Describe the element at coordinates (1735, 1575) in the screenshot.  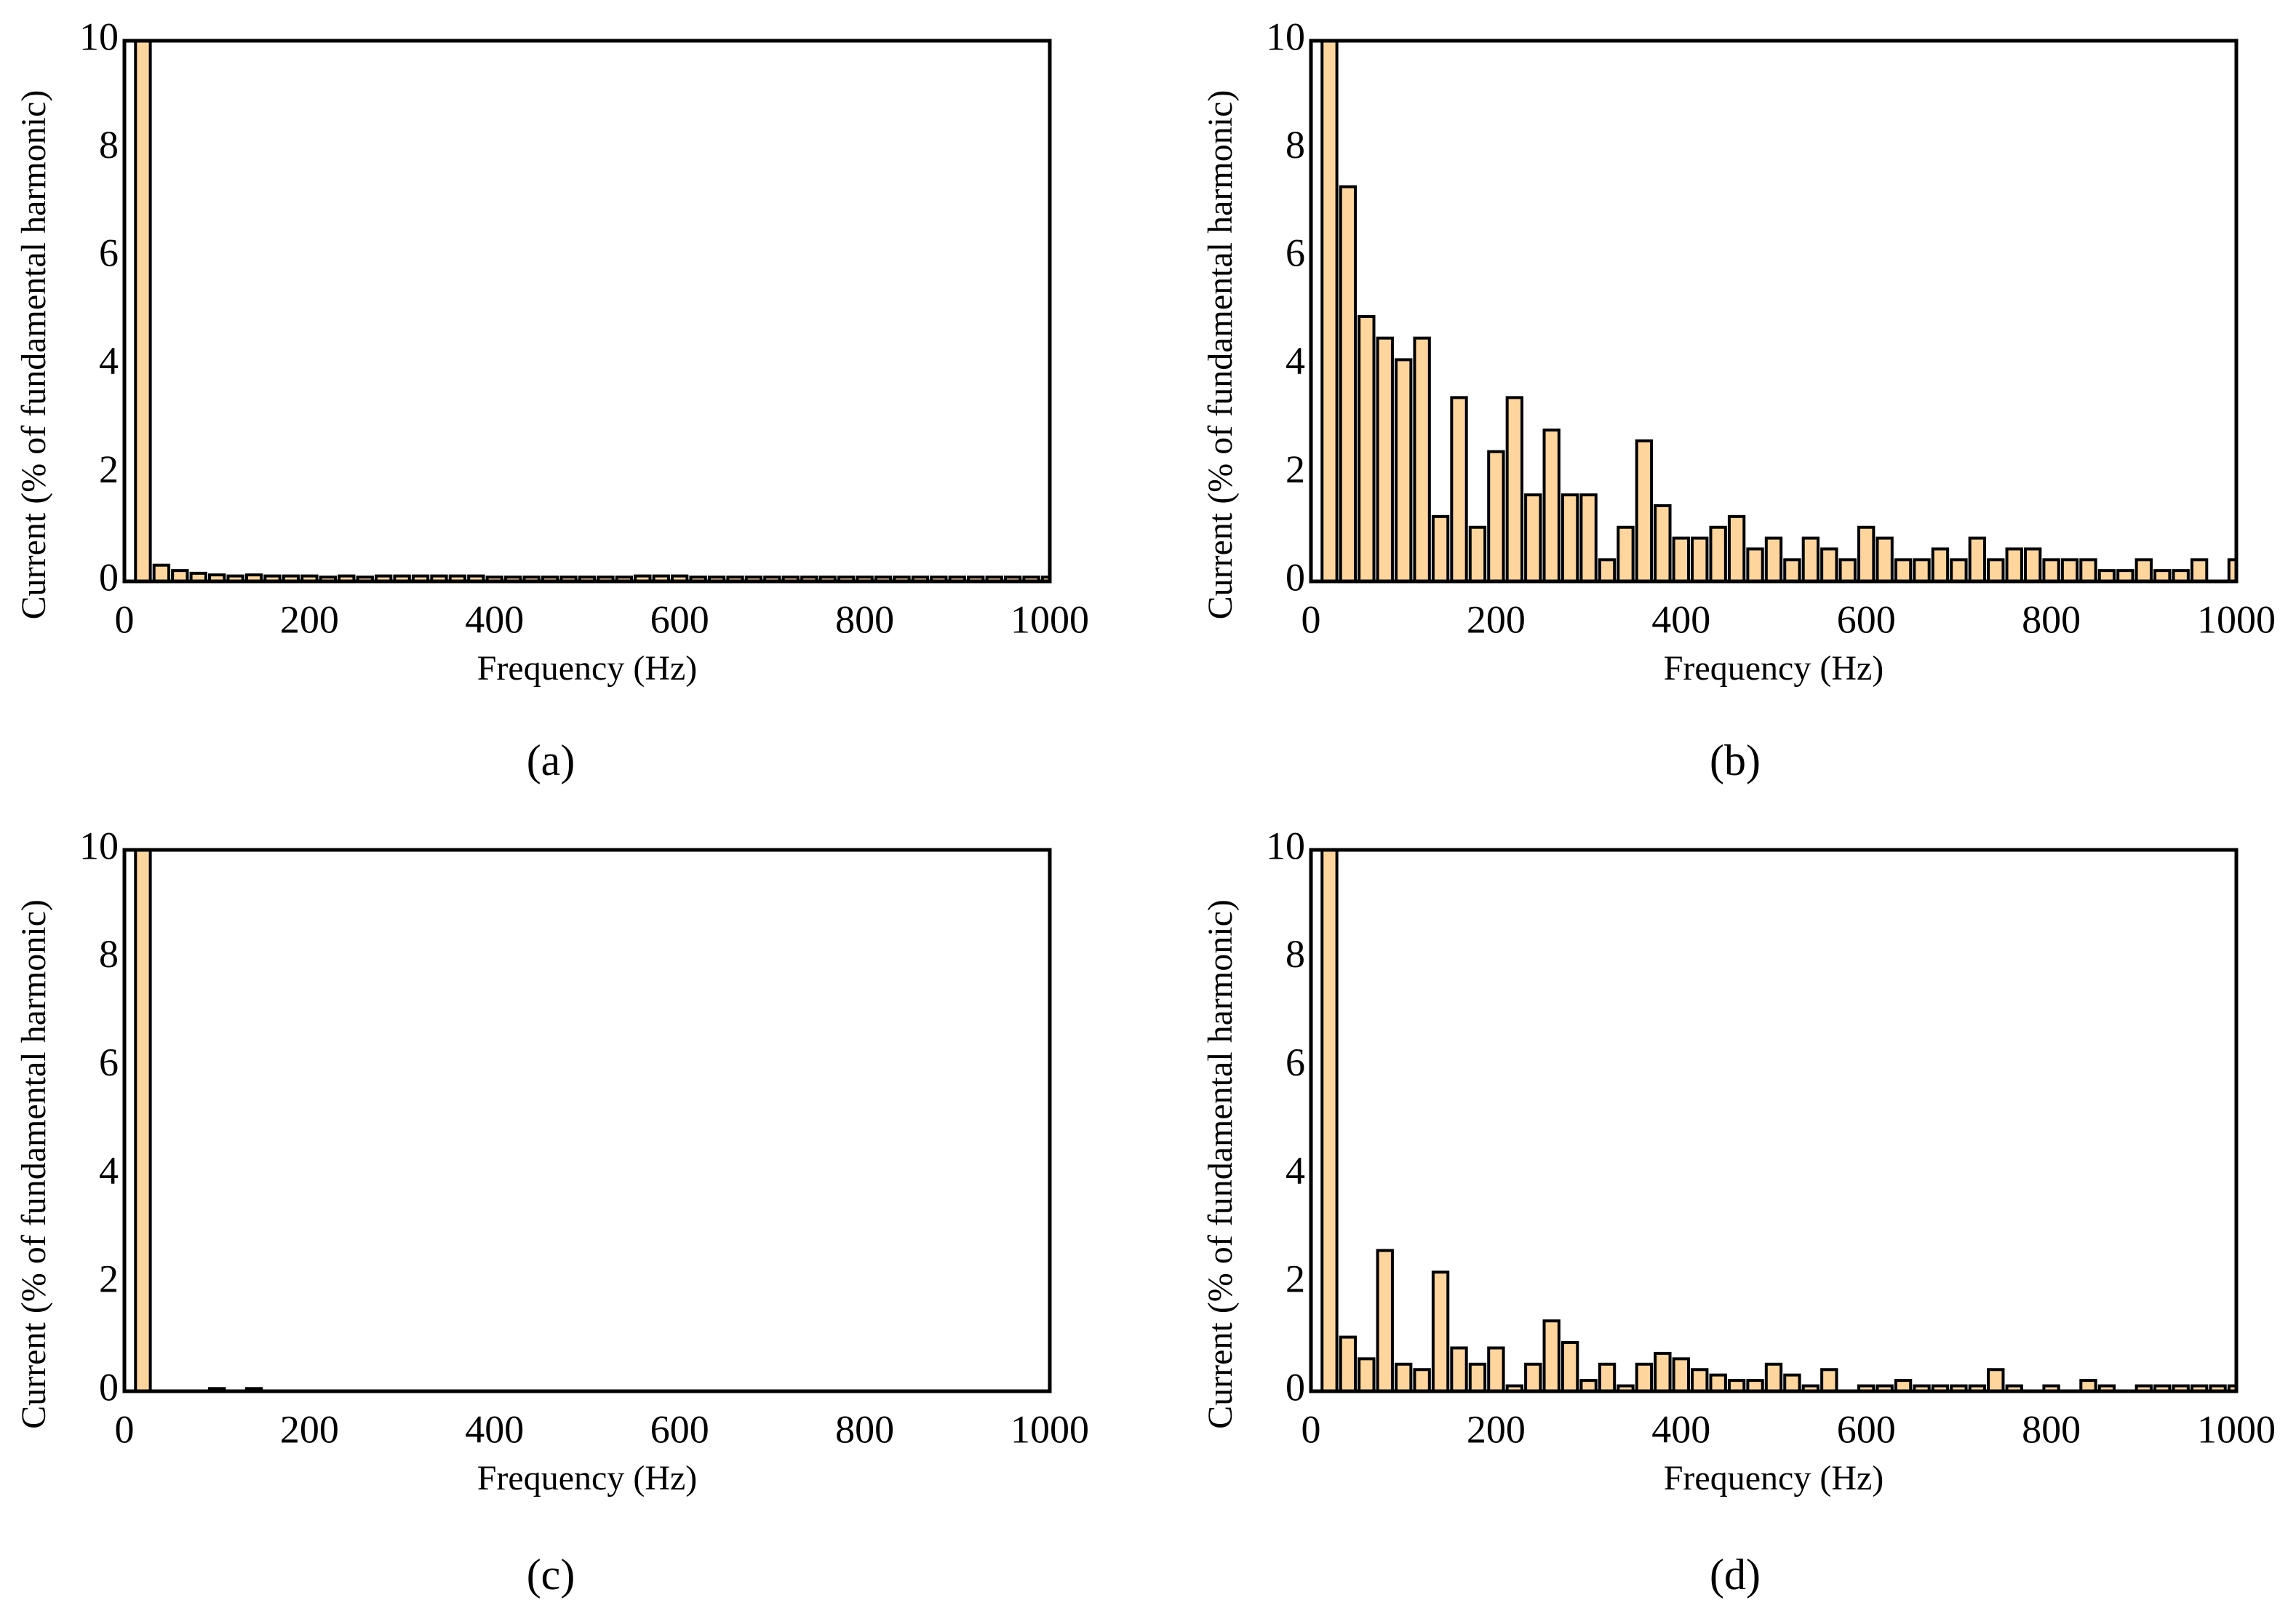
I see `panel-label: (d)` at that location.